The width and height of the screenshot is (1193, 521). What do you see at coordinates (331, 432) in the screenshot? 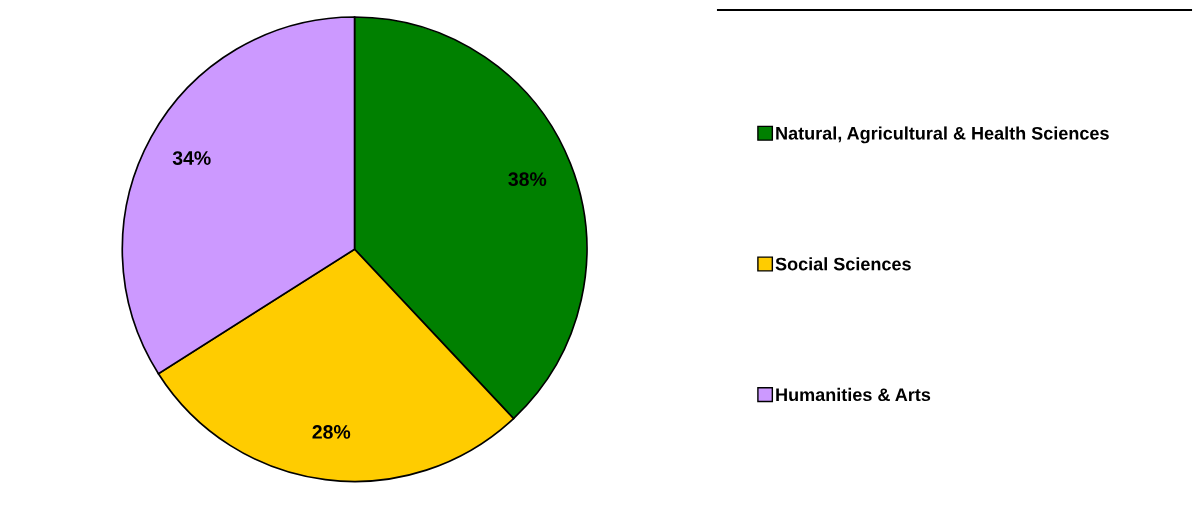
I see `data-label: 28%` at bounding box center [331, 432].